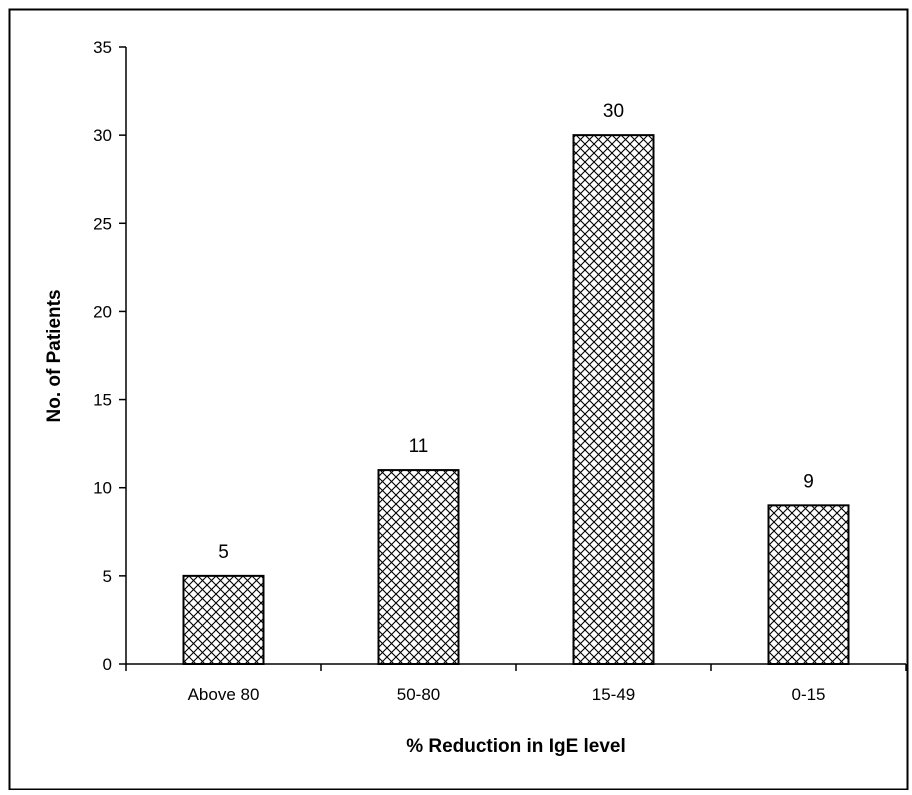 This screenshot has width=912, height=795. What do you see at coordinates (102, 47) in the screenshot?
I see `y-tick-label: 35` at bounding box center [102, 47].